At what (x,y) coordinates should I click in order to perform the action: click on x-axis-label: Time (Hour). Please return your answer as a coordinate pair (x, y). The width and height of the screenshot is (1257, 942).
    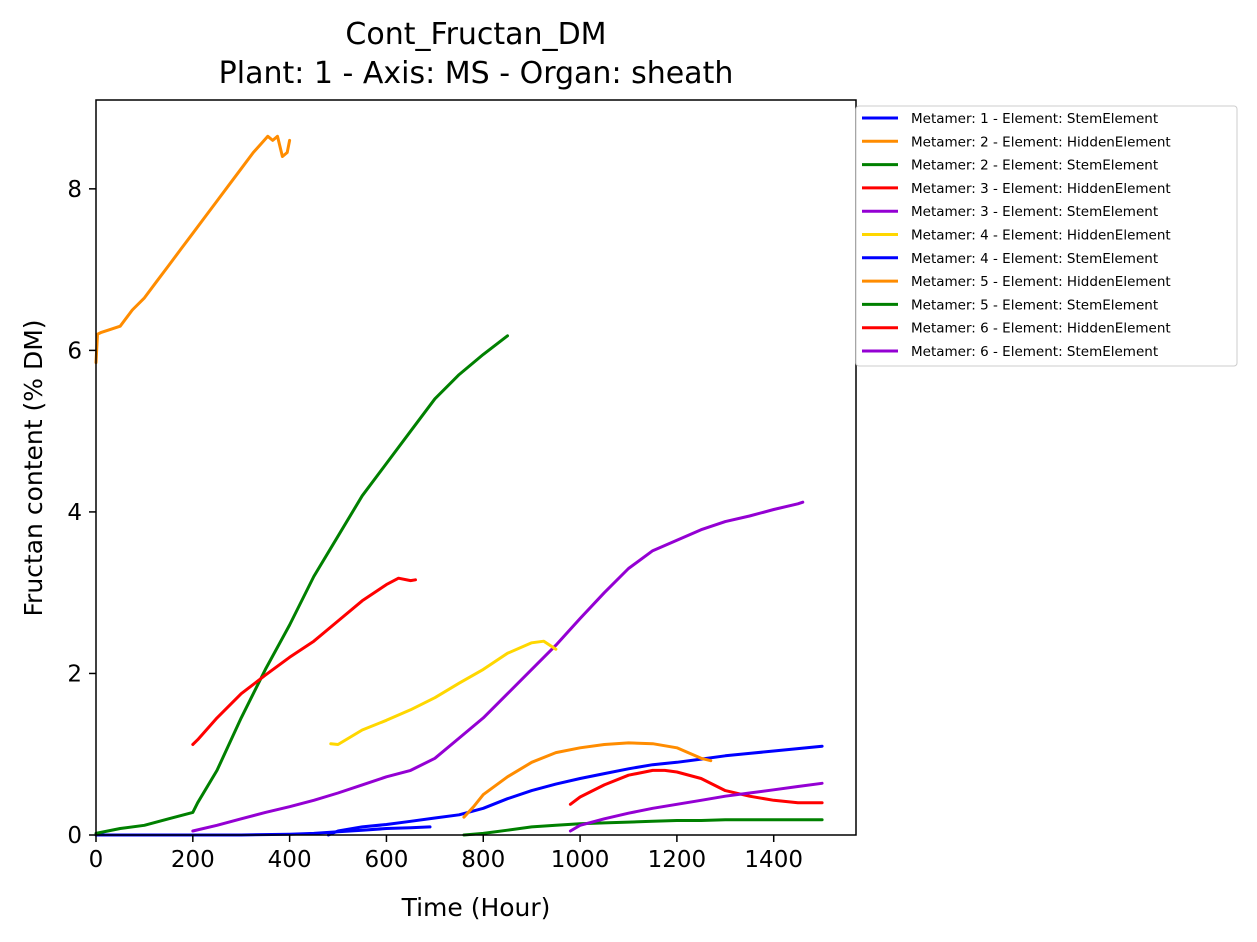
    Looking at the image, I should click on (476, 907).